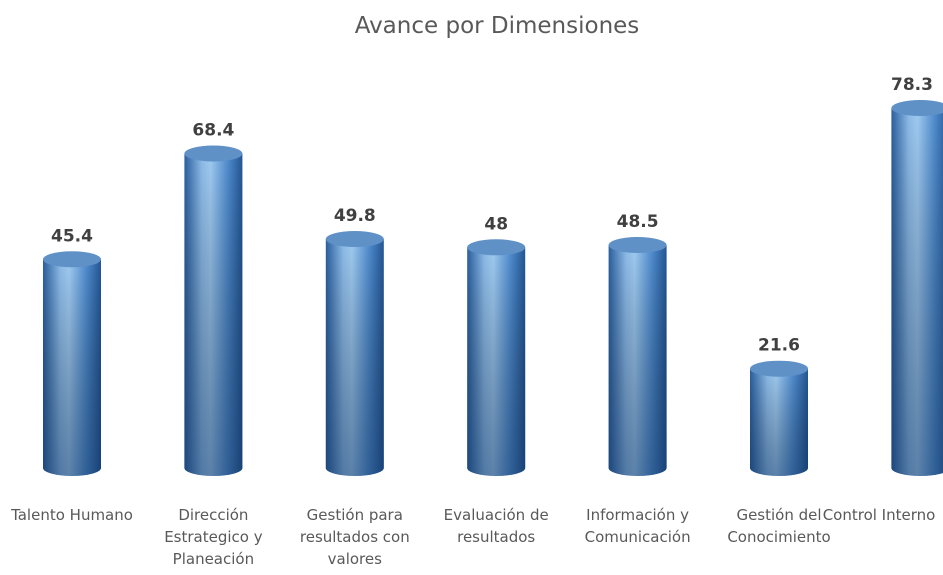 The width and height of the screenshot is (943, 575). I want to click on chart-title: Avance por Dimensiones, so click(497, 26).